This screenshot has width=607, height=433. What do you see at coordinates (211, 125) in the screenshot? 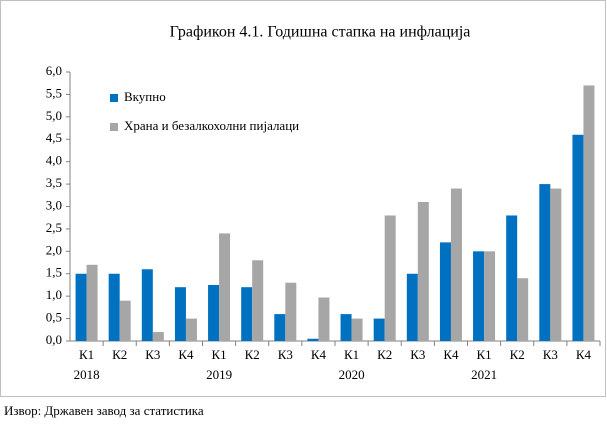
I see `legend-label: Храна и безалкохолни пијалаци` at bounding box center [211, 125].